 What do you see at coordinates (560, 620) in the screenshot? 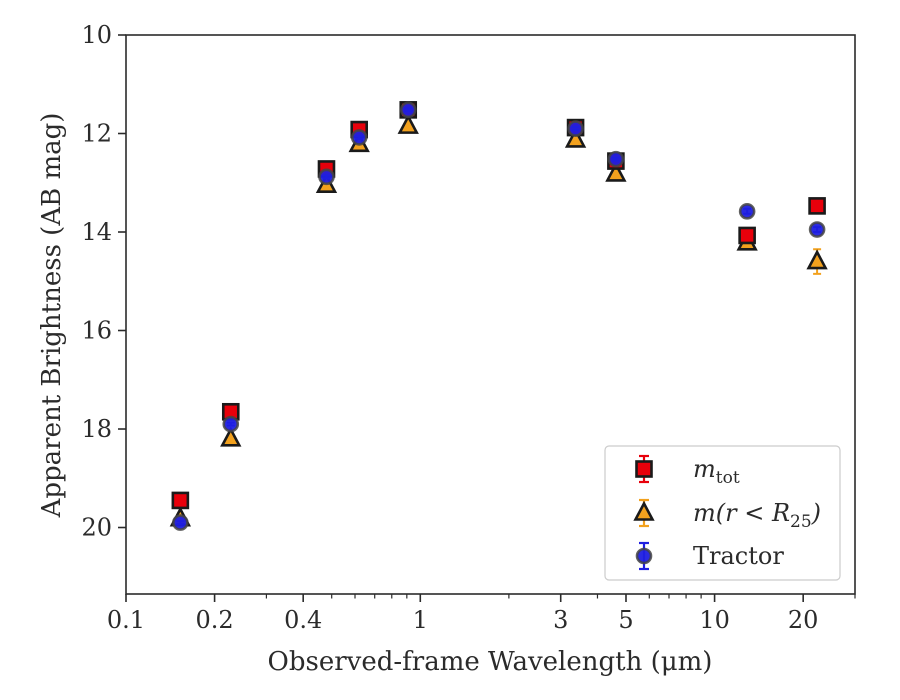
I see `x-tick-label: 3` at bounding box center [560, 620].